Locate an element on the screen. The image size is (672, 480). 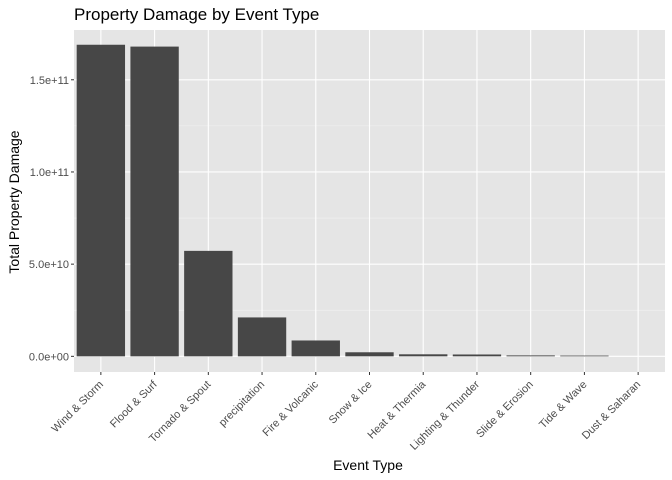
x-tick-label: precipitation is located at coordinates (242, 404).